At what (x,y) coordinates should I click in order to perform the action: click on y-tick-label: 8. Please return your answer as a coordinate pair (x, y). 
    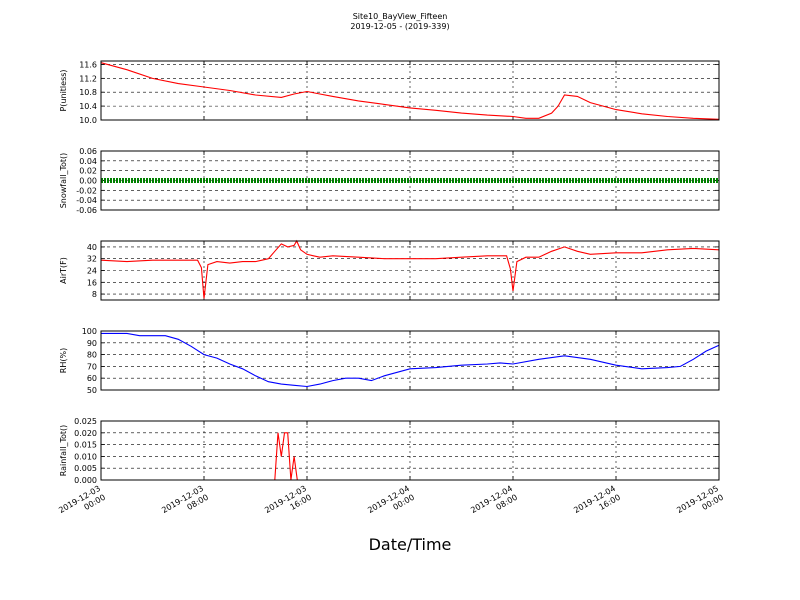
    Looking at the image, I should click on (94, 294).